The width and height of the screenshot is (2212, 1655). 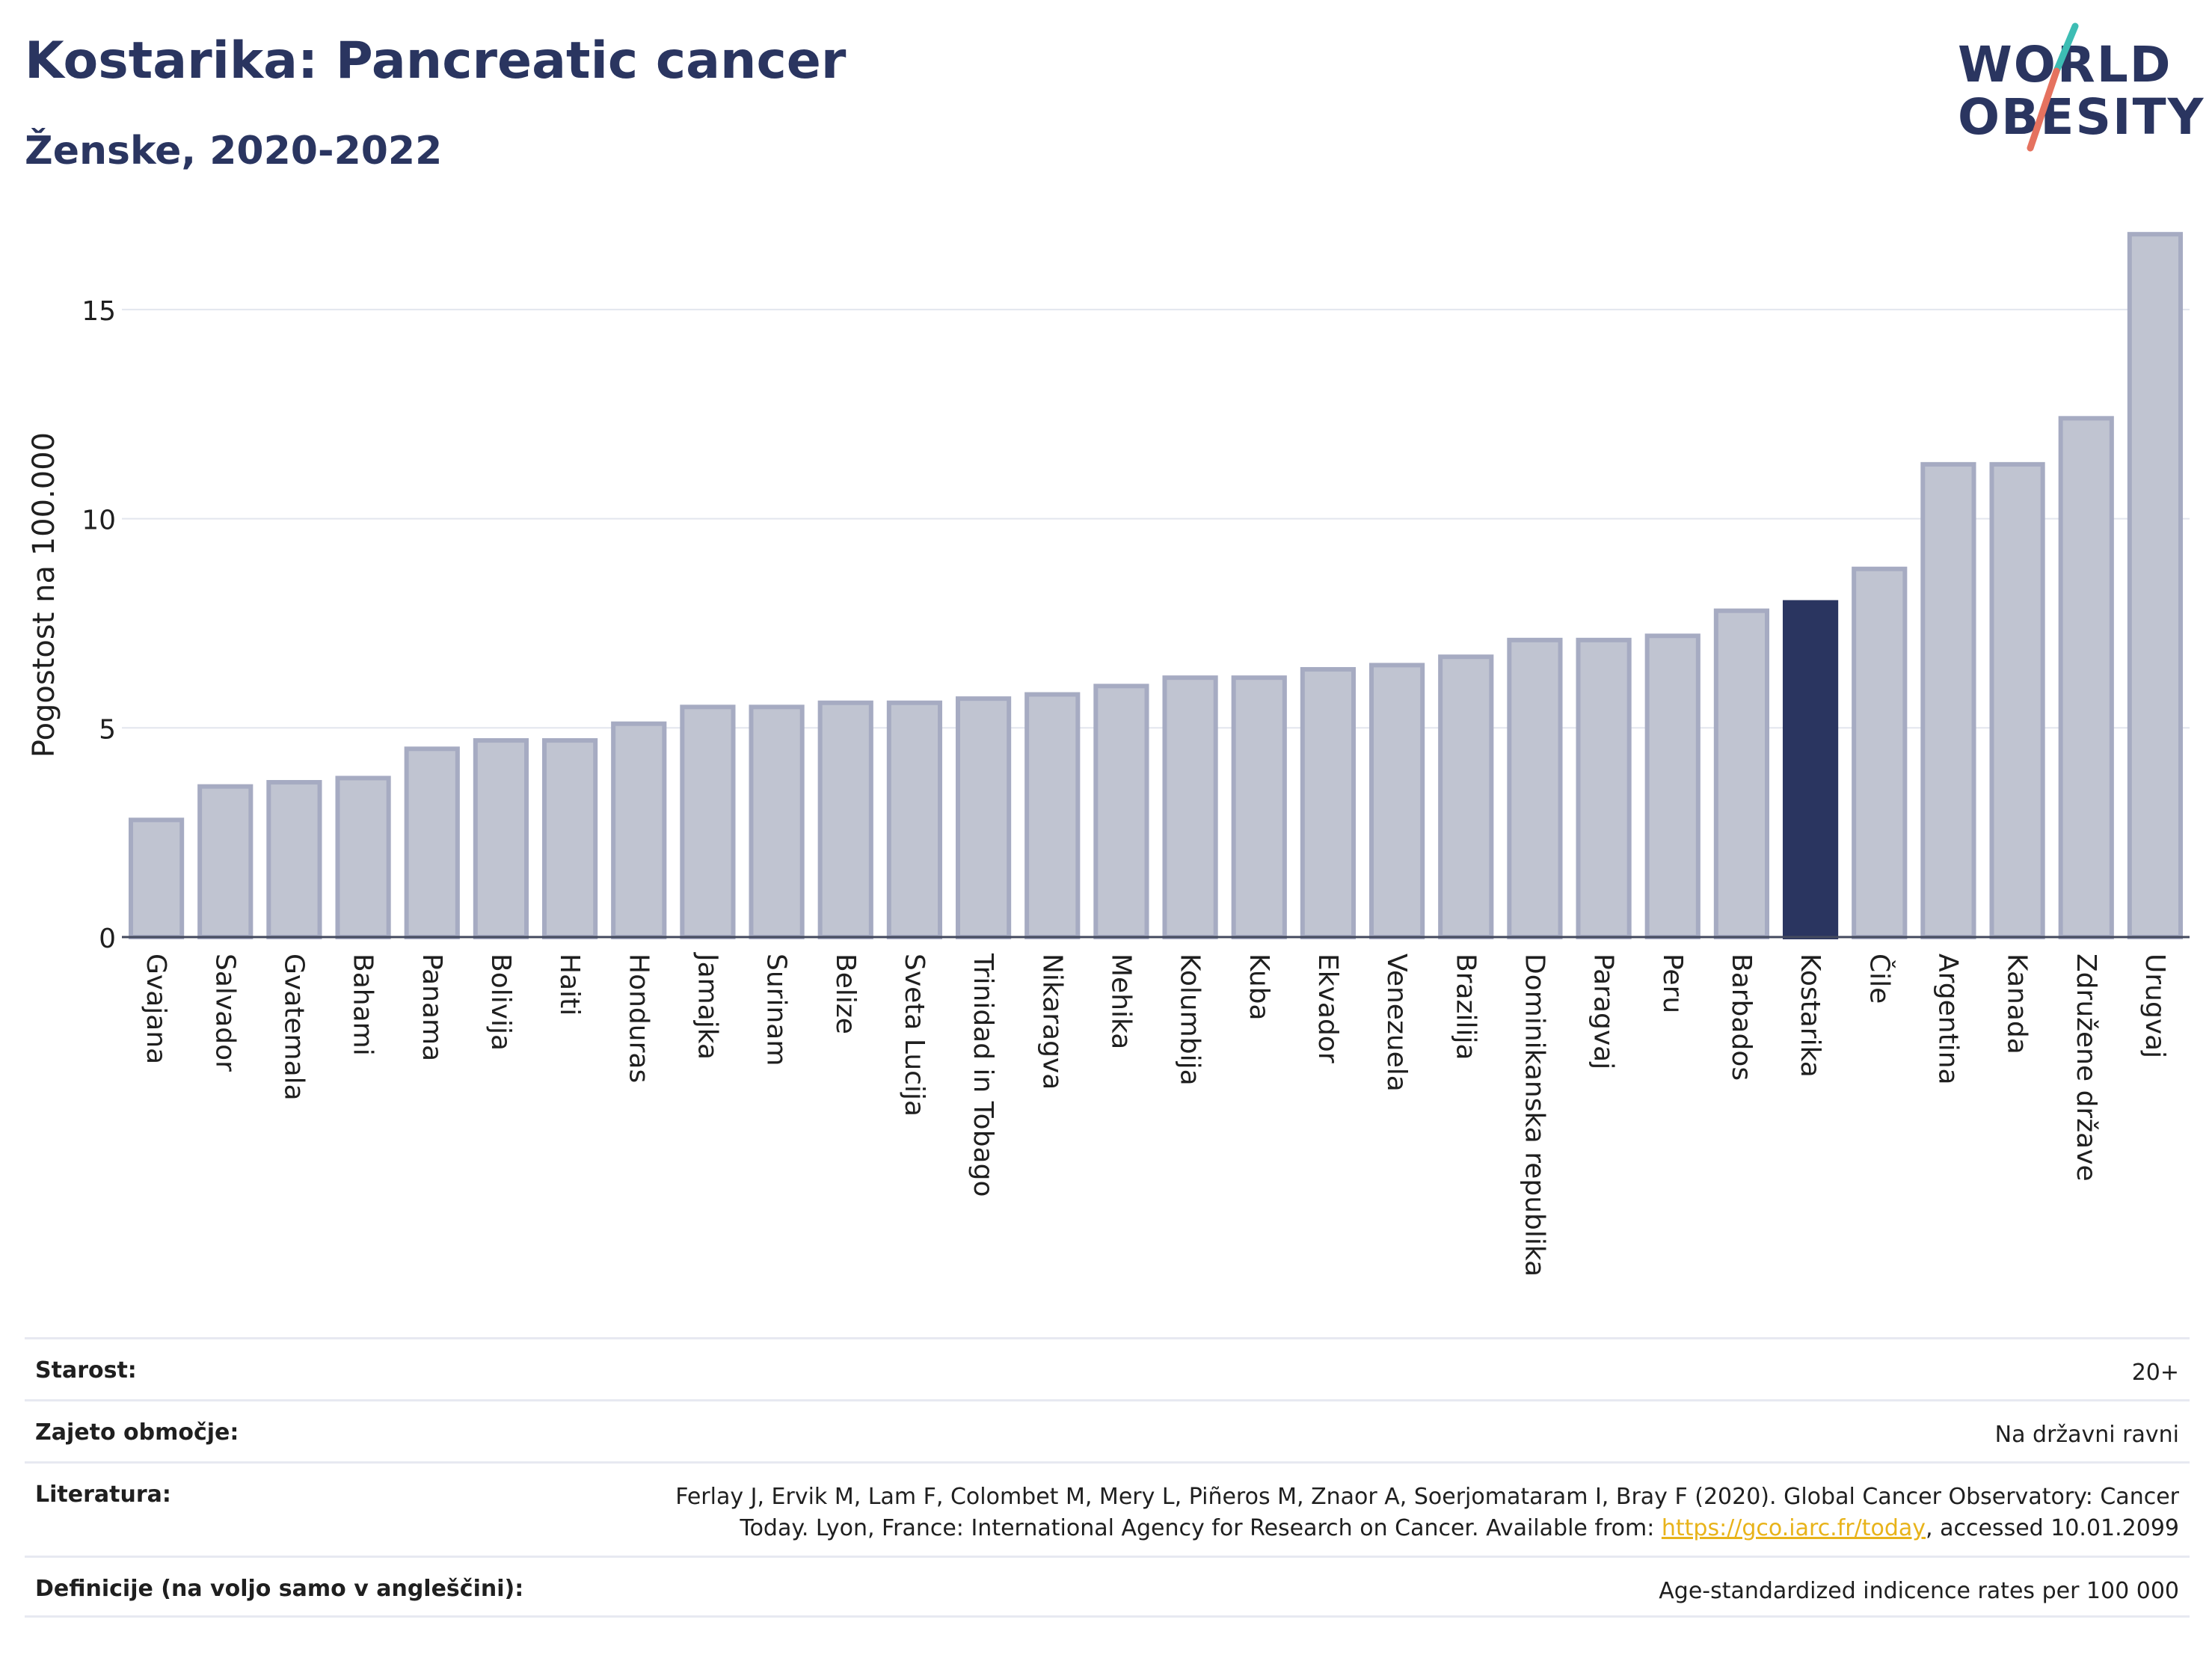 What do you see at coordinates (99, 521) in the screenshot?
I see `y-tick-label: 10` at bounding box center [99, 521].